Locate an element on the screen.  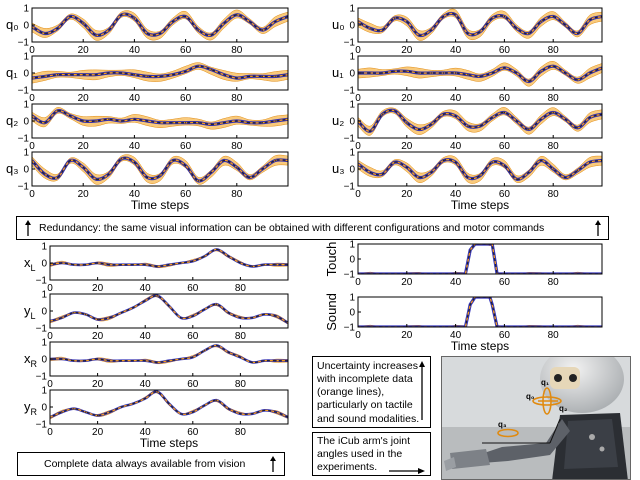
series-line-predicted is located at coordinates (160, 25).